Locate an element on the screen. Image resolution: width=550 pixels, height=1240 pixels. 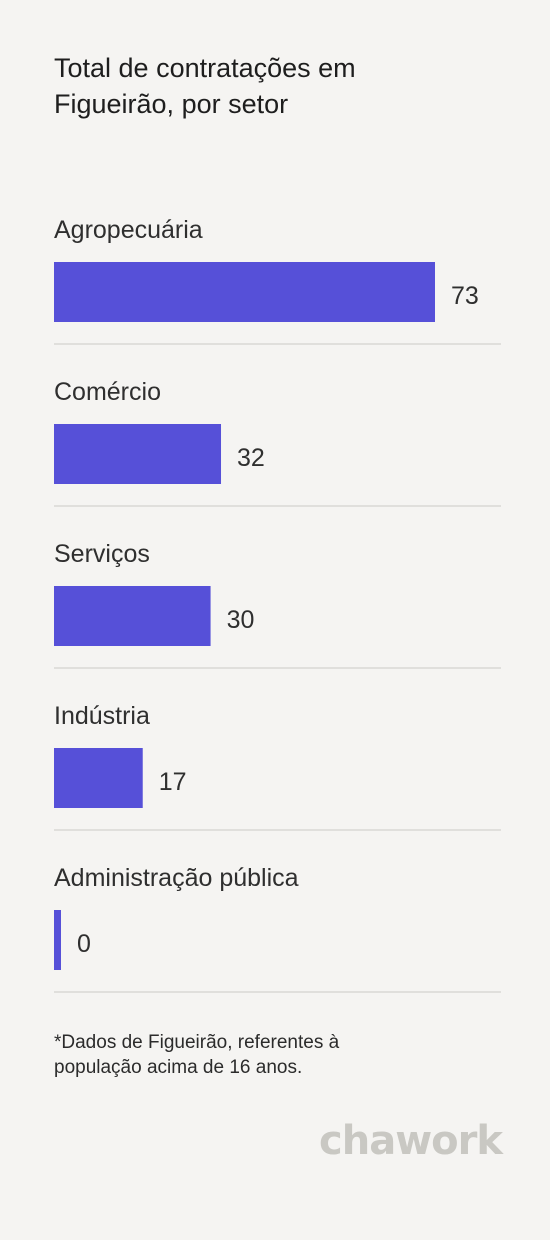
value-label: 30 is located at coordinates (241, 620).